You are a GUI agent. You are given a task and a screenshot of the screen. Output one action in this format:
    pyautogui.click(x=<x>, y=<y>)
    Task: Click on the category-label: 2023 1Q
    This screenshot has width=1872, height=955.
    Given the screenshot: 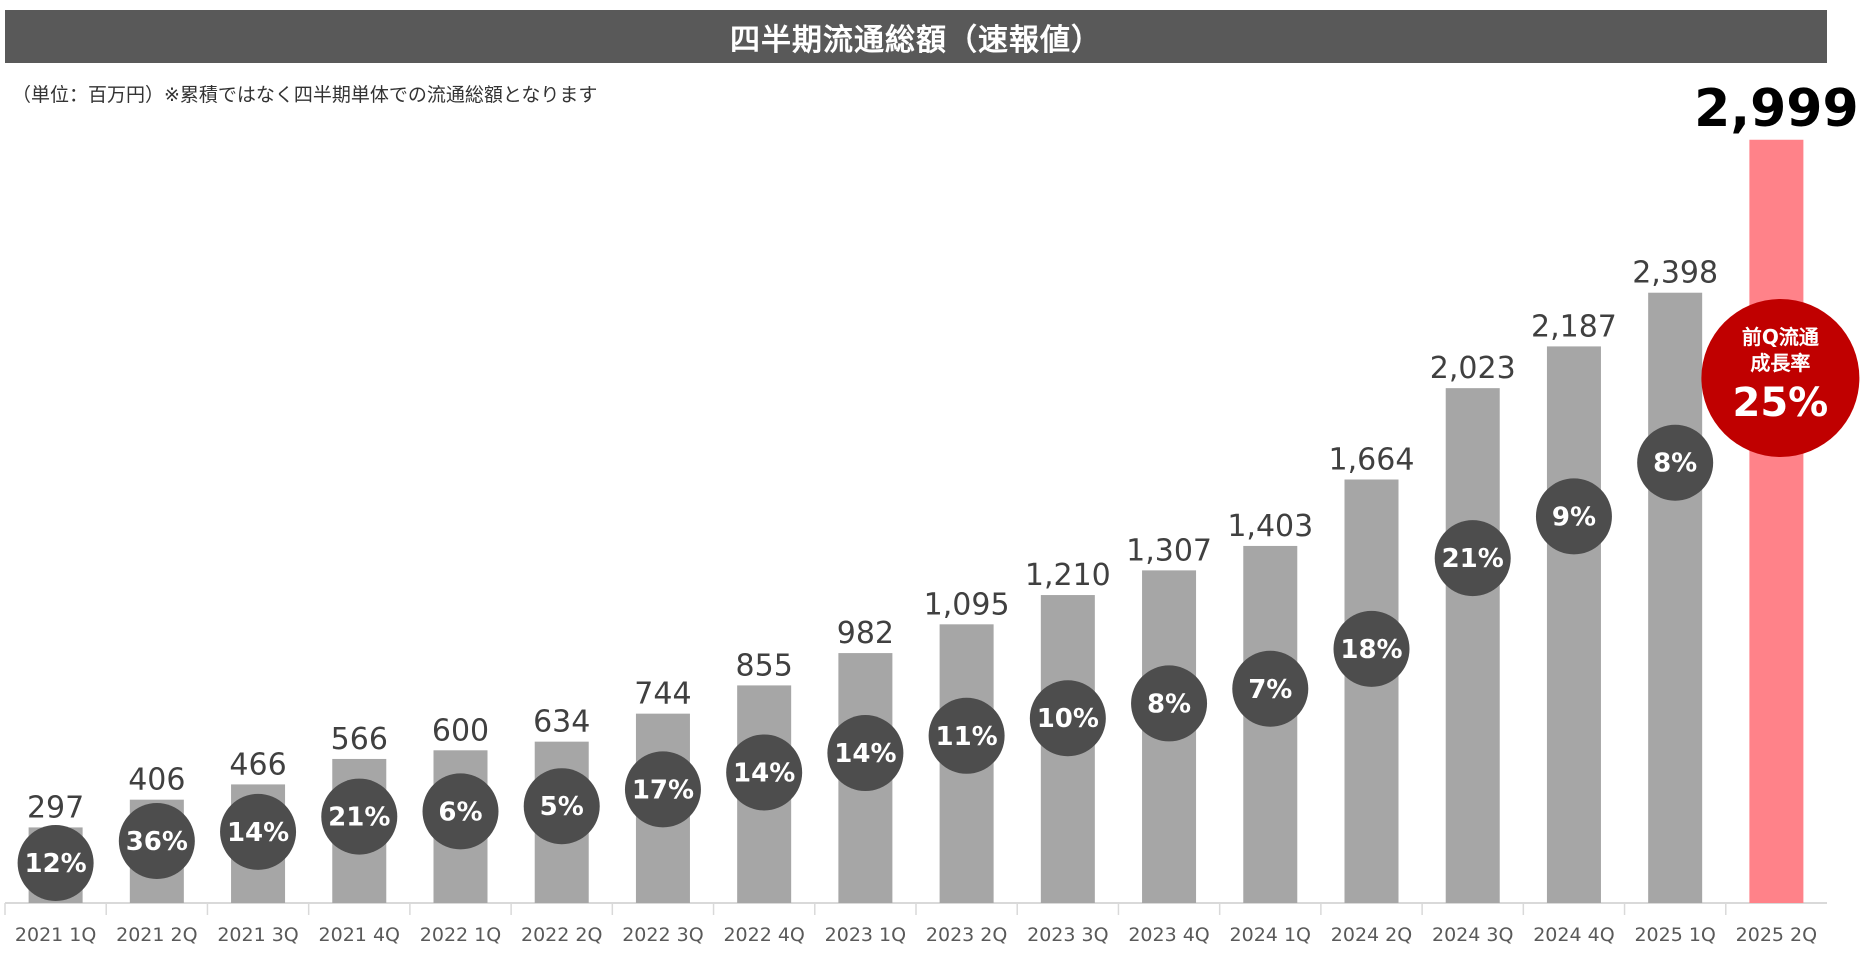 What is the action you would take?
    pyautogui.click(x=865, y=935)
    